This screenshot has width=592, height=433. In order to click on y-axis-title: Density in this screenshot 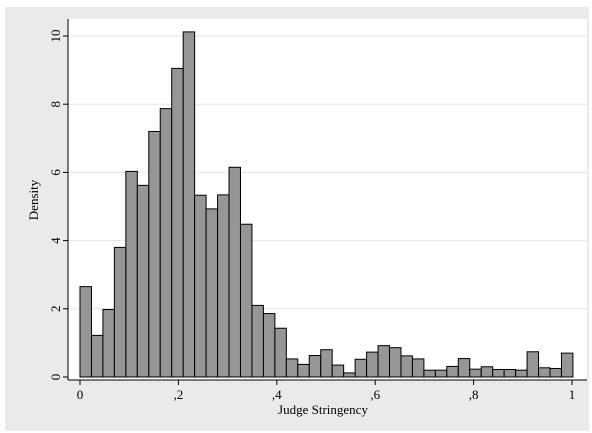, I will do `click(33, 199)`.